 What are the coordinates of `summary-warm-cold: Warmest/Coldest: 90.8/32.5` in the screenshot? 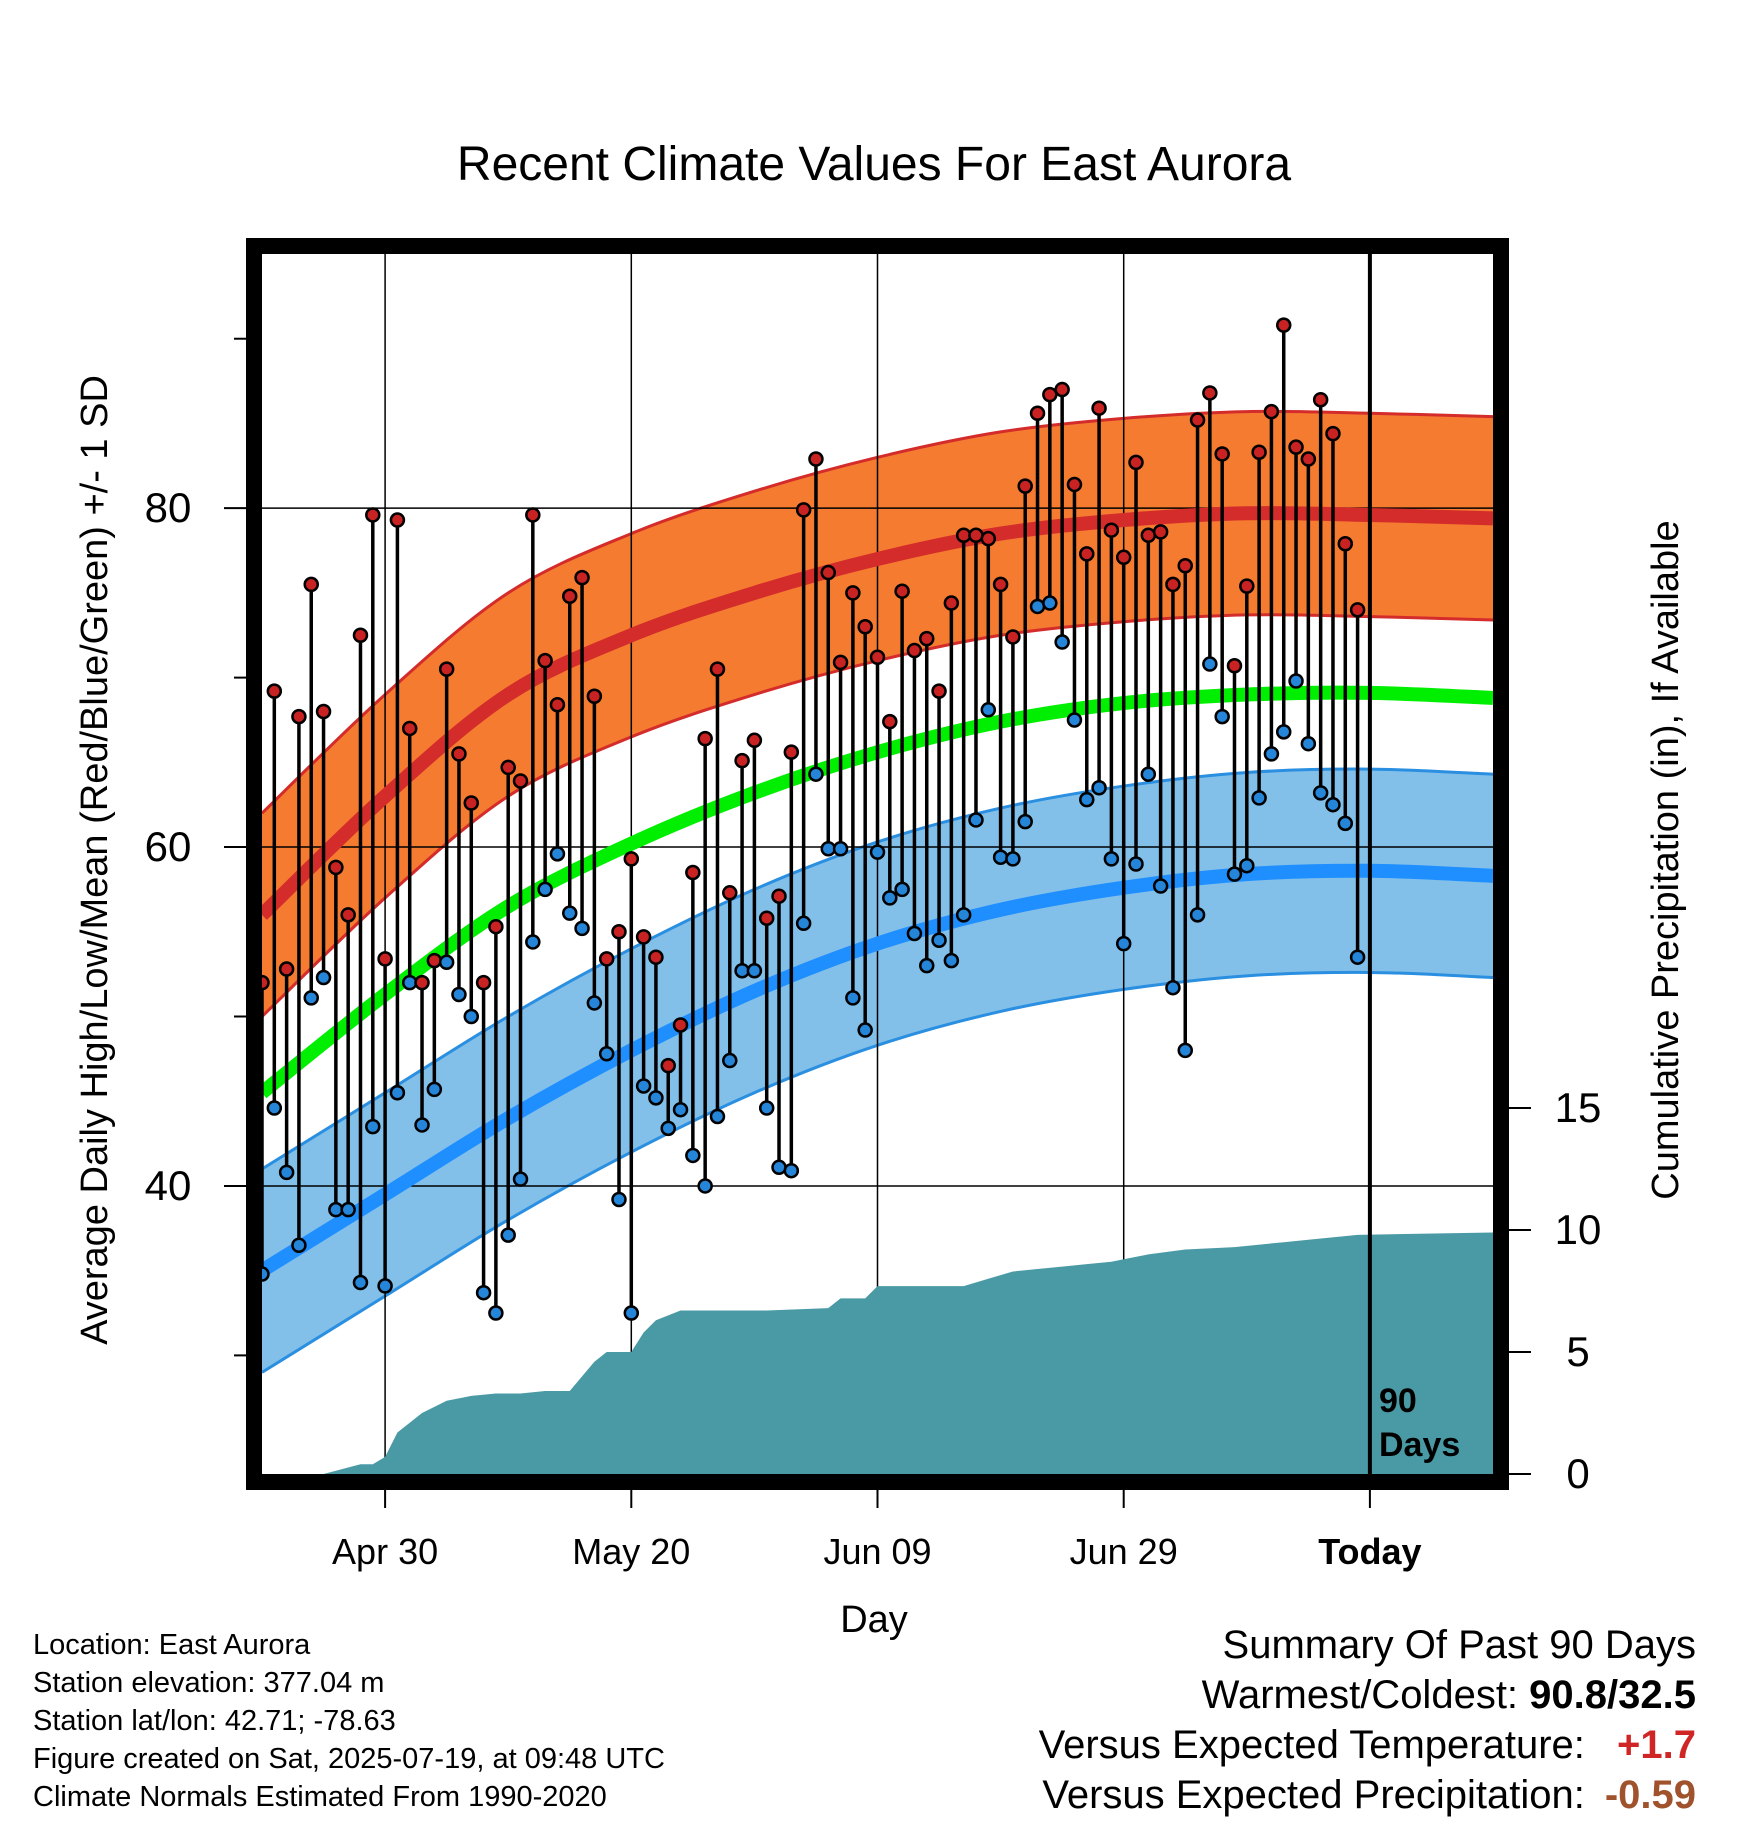 It's located at (1367, 1695).